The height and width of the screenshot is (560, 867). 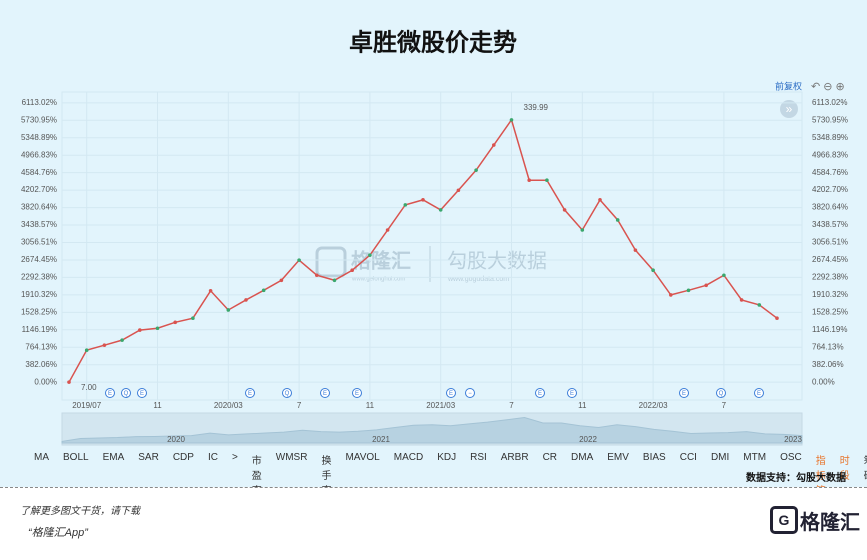 I want to click on x-tick-label: 2019/07, so click(x=86, y=405).